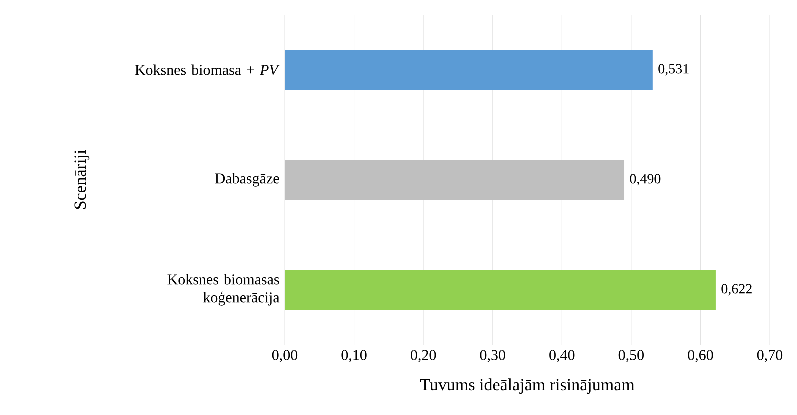 This screenshot has width=797, height=415. What do you see at coordinates (423, 356) in the screenshot?
I see `x-tick-label: 0,20` at bounding box center [423, 356].